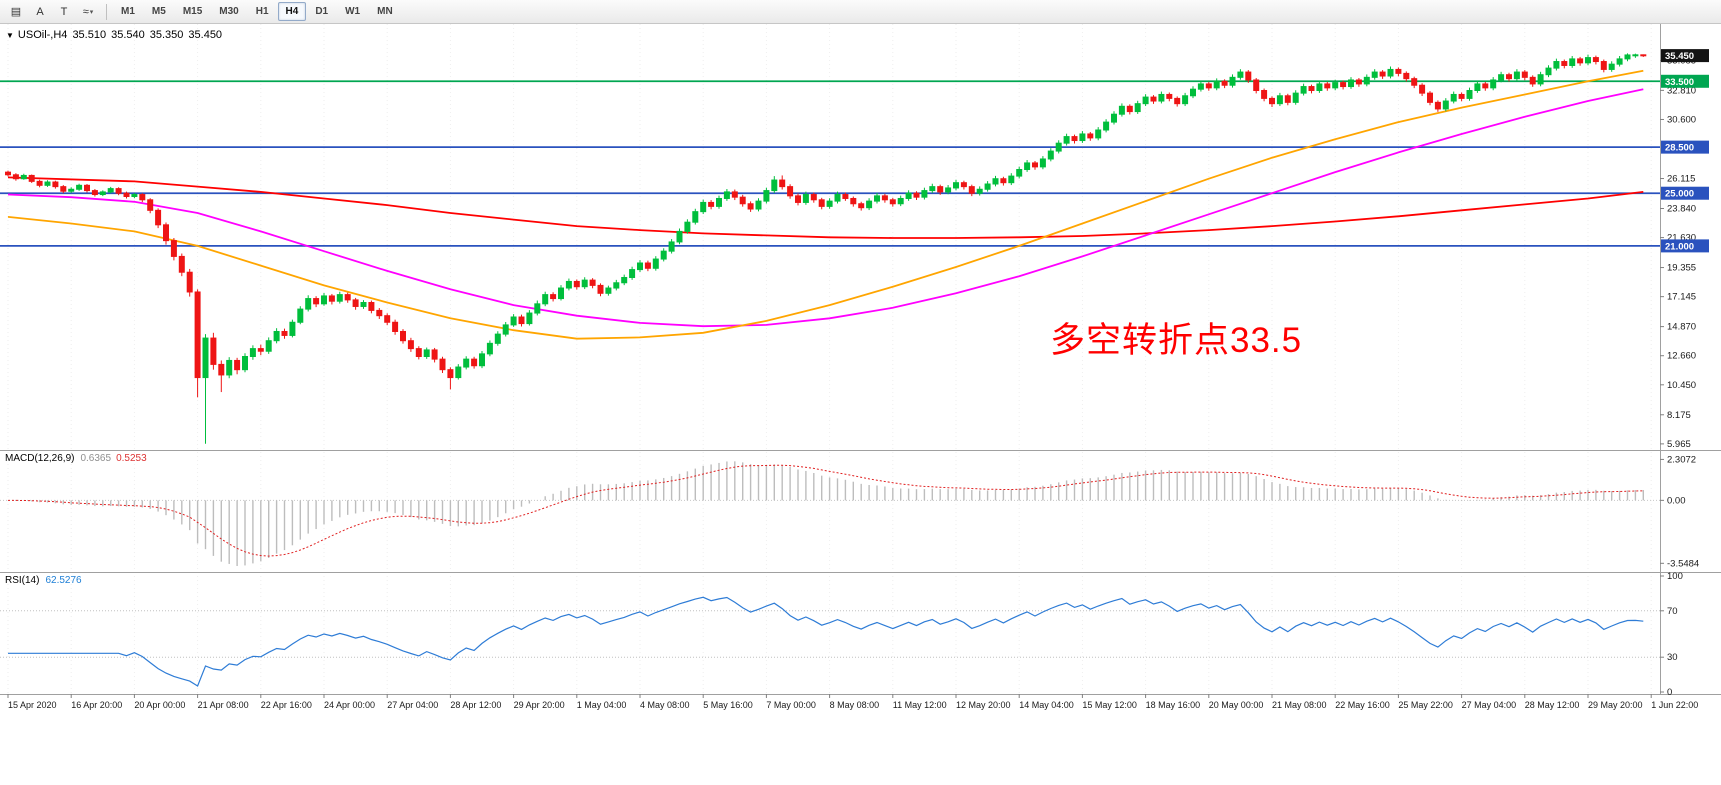  Describe the element at coordinates (860, 12) in the screenshot. I see `toolbar: ▤ A T ≈ ▾ M1 M5 M15 M30 H1 H4 D1 W1 MN` at that location.